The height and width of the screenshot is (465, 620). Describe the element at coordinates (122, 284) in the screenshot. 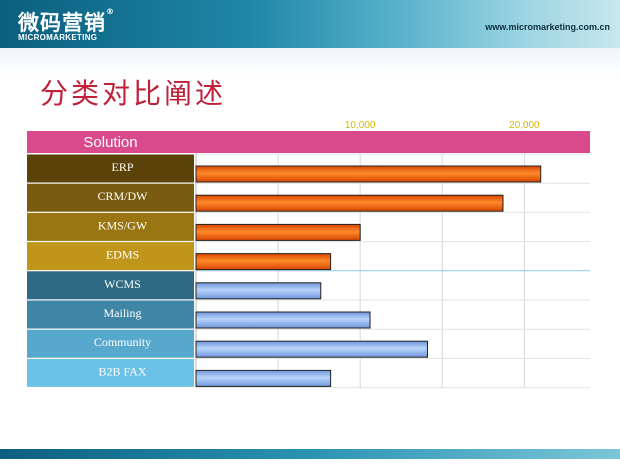

I see `category-label: WCMS` at that location.